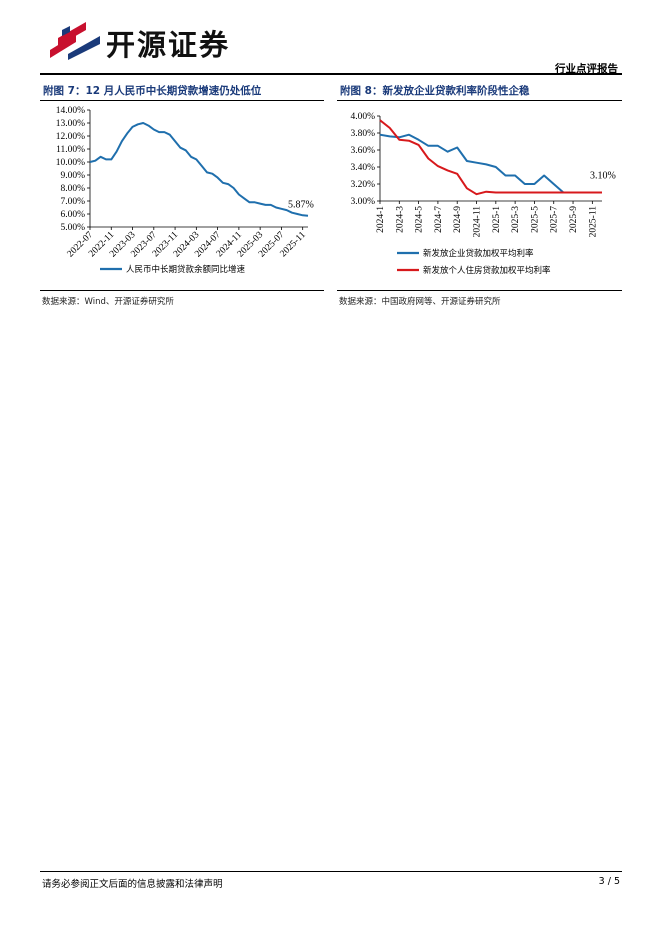  Describe the element at coordinates (72, 176) in the screenshot. I see `y-tick-label: 9.00%` at that location.